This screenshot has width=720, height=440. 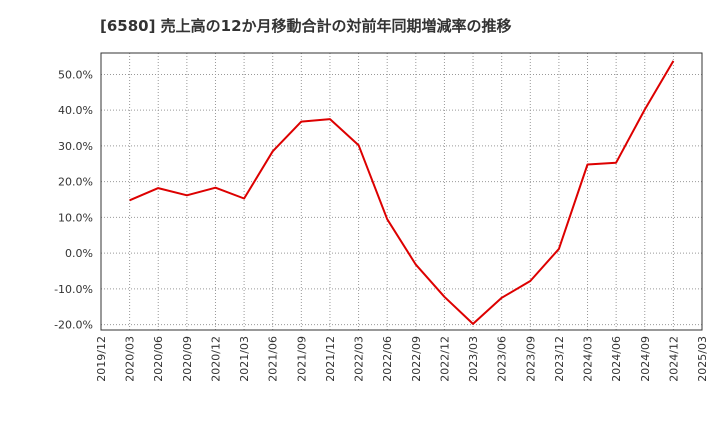 I want to click on x-tick-label: 2021/09, so click(x=301, y=359).